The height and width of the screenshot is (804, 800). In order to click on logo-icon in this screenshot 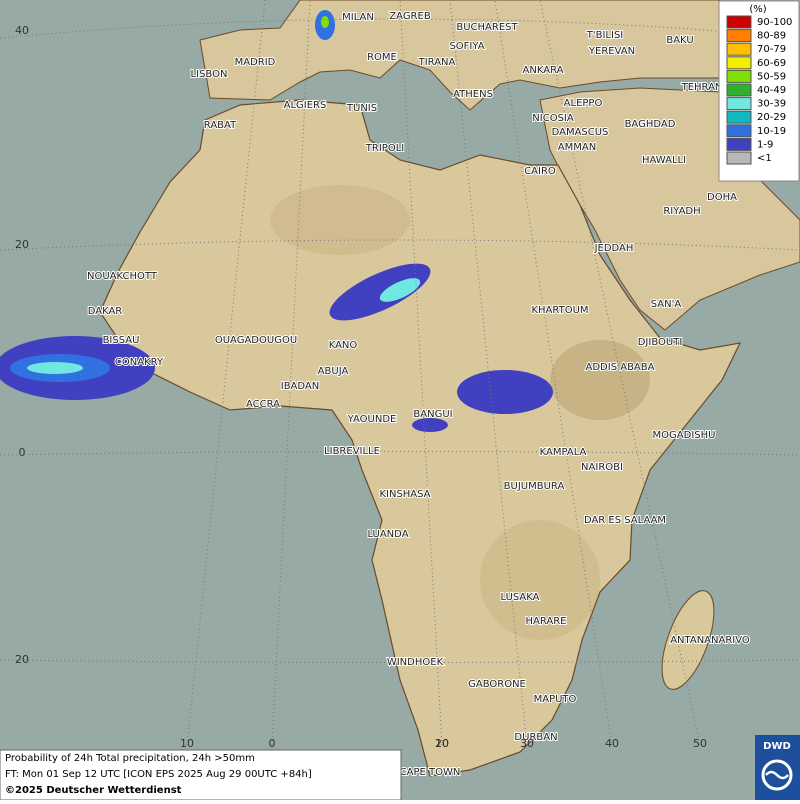, I will do `click(777, 775)`.